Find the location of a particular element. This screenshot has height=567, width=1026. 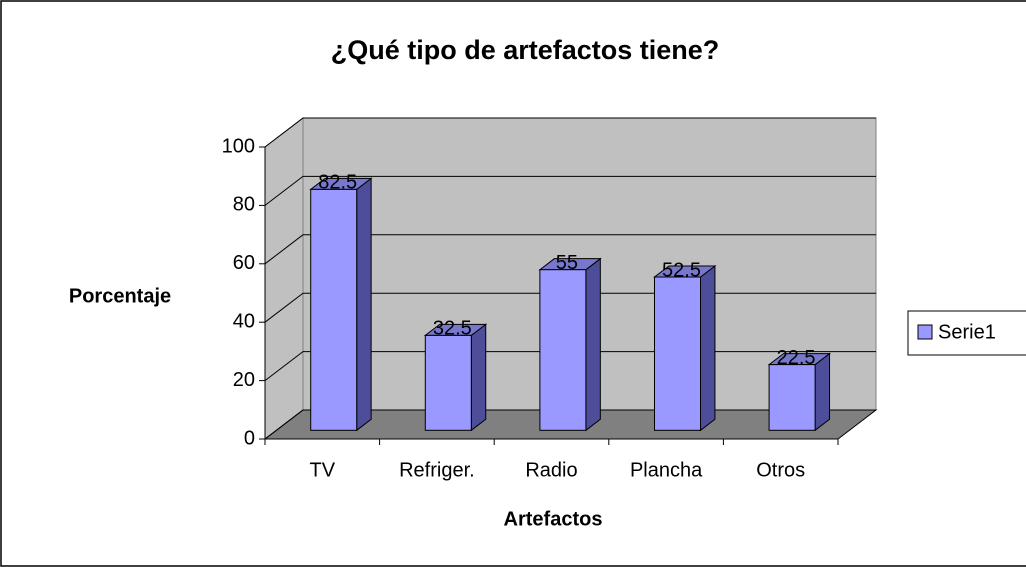

y-axis-title: Porcentaje is located at coordinates (120, 296).